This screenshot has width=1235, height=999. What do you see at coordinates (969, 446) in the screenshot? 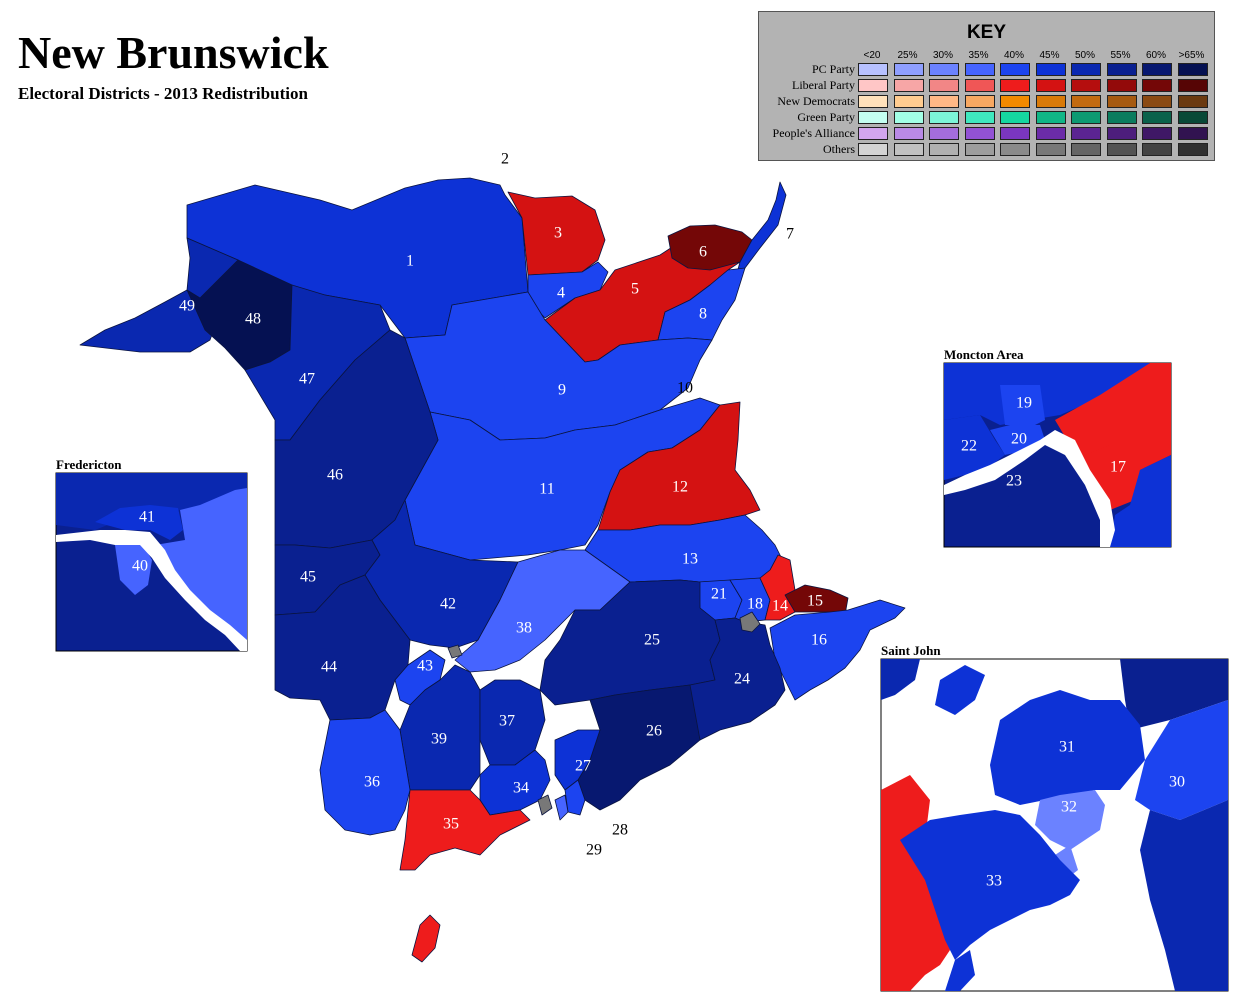
I see `label-22: 22` at bounding box center [969, 446].